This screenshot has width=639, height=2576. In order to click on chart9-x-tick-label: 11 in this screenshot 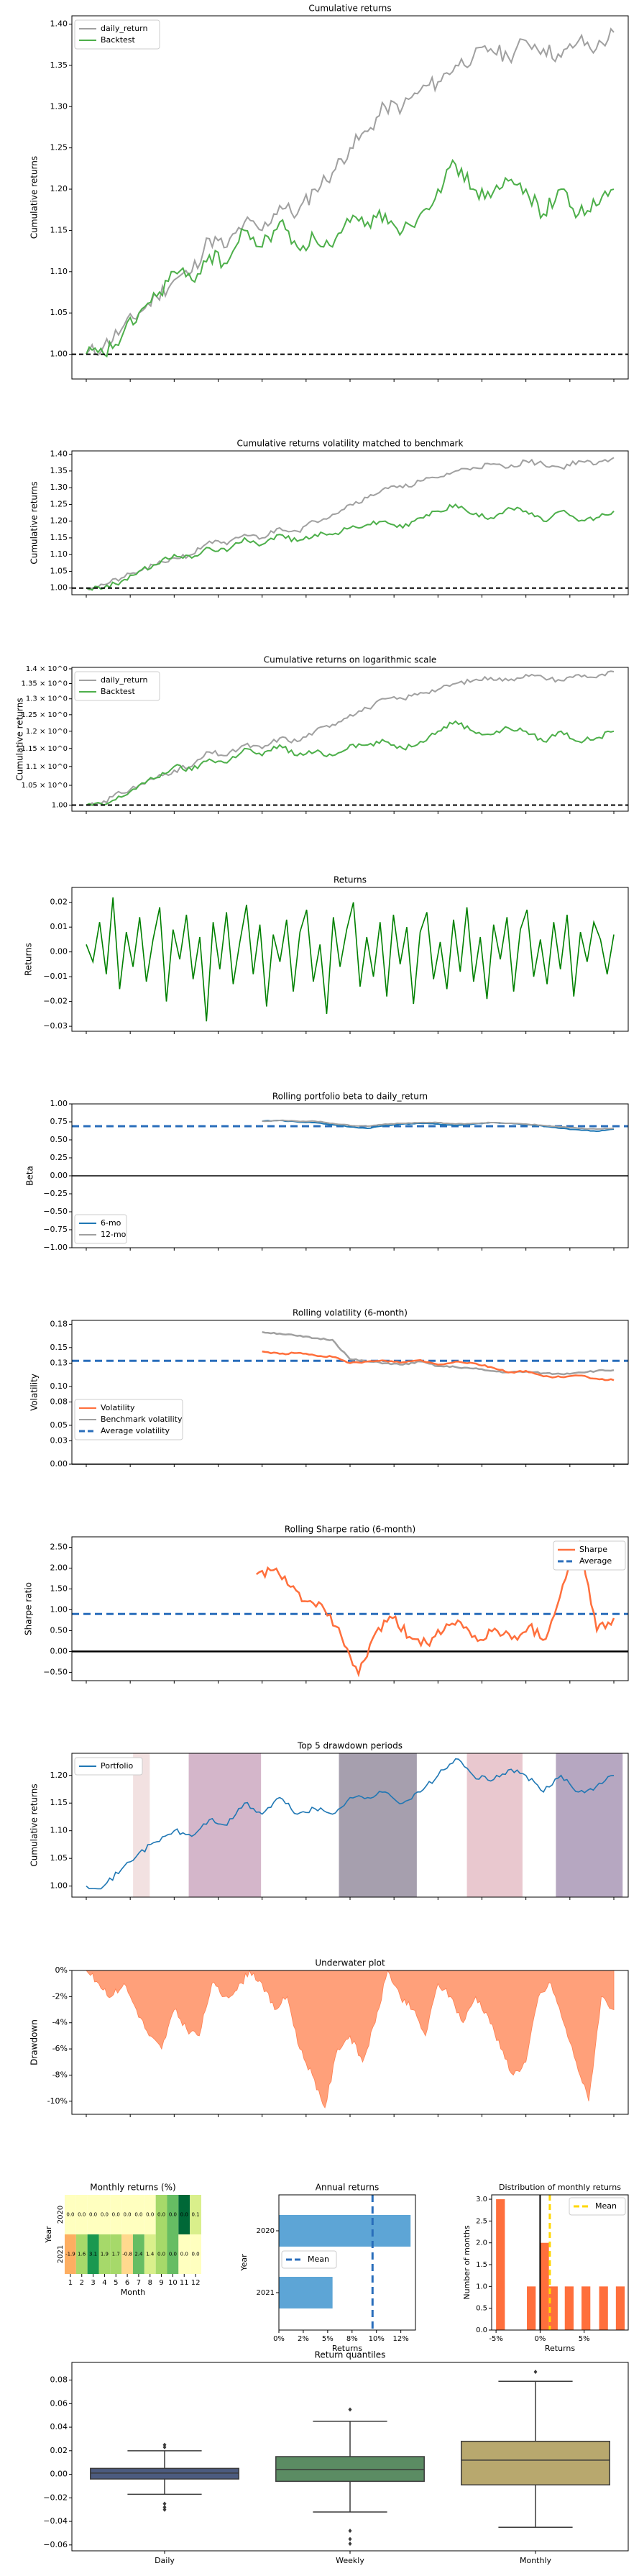, I will do `click(184, 2283)`.